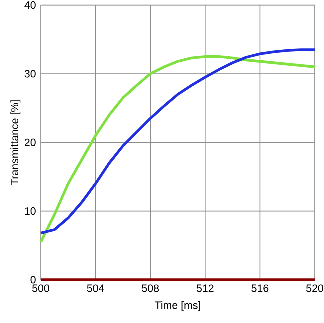 Image resolution: width=324 pixels, height=323 pixels. What do you see at coordinates (30, 74) in the screenshot?
I see `y-tick-label: 30` at bounding box center [30, 74].